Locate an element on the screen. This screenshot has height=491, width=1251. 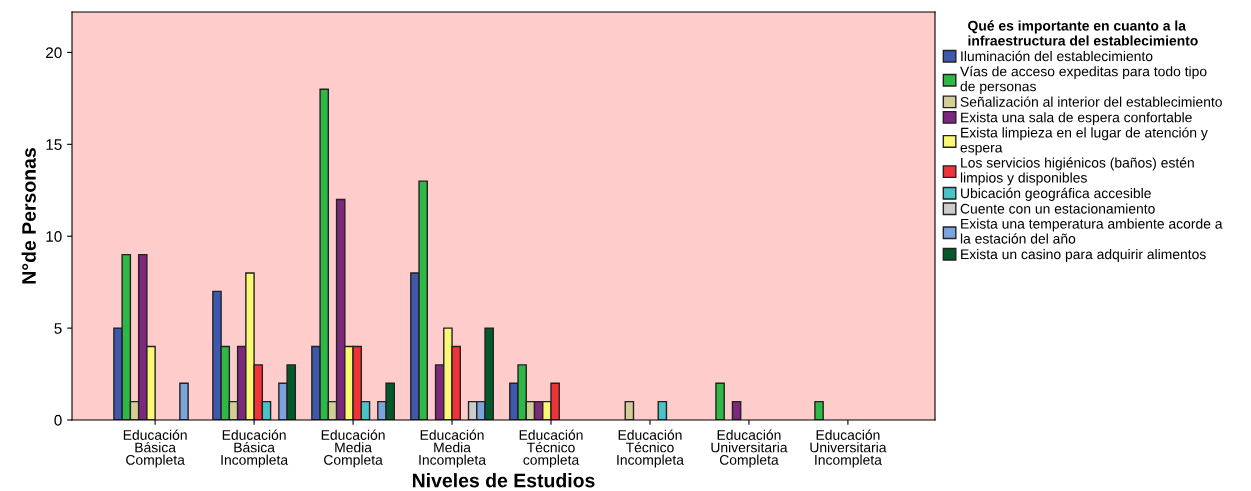
y-tick-label: 20 is located at coordinates (54, 53).